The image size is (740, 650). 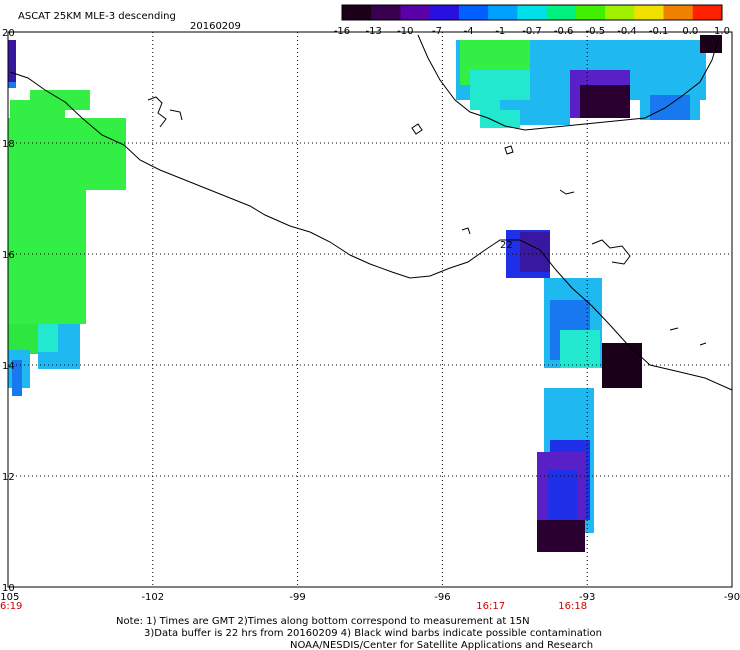 I want to click on lat-tick-label: 12, so click(x=8, y=477).